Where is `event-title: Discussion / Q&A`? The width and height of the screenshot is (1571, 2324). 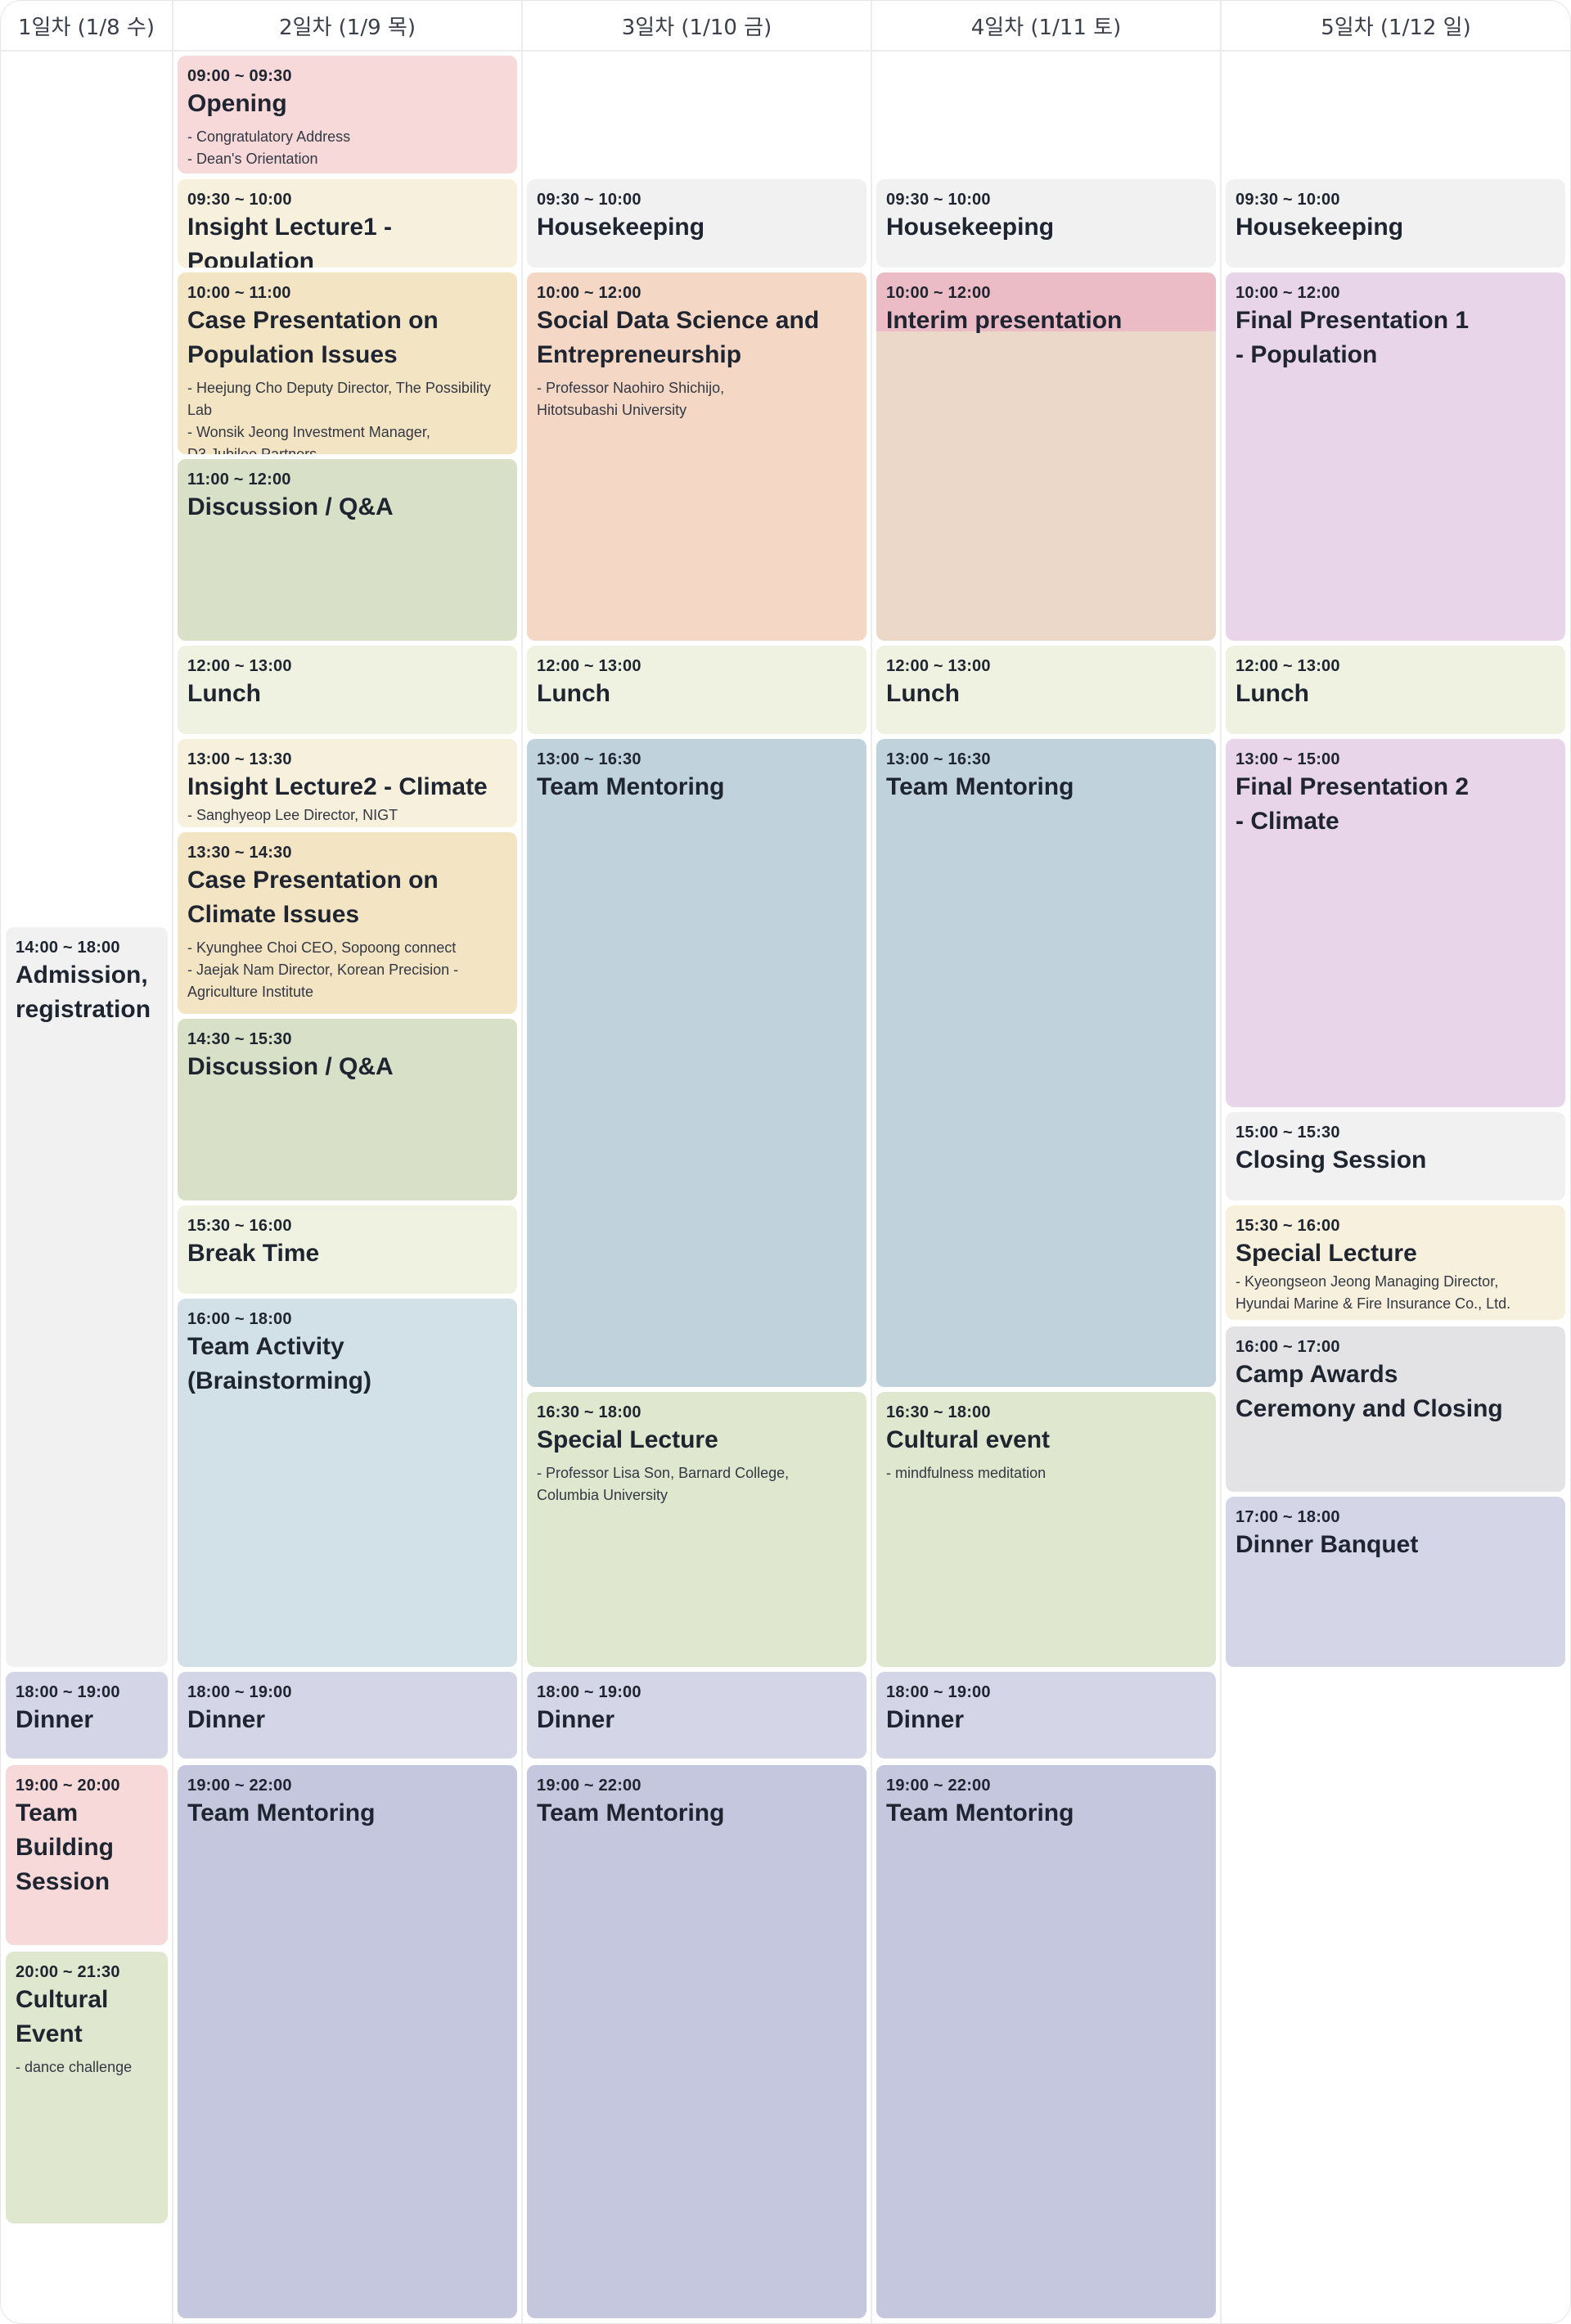 event-title: Discussion / Q&A is located at coordinates (290, 1066).